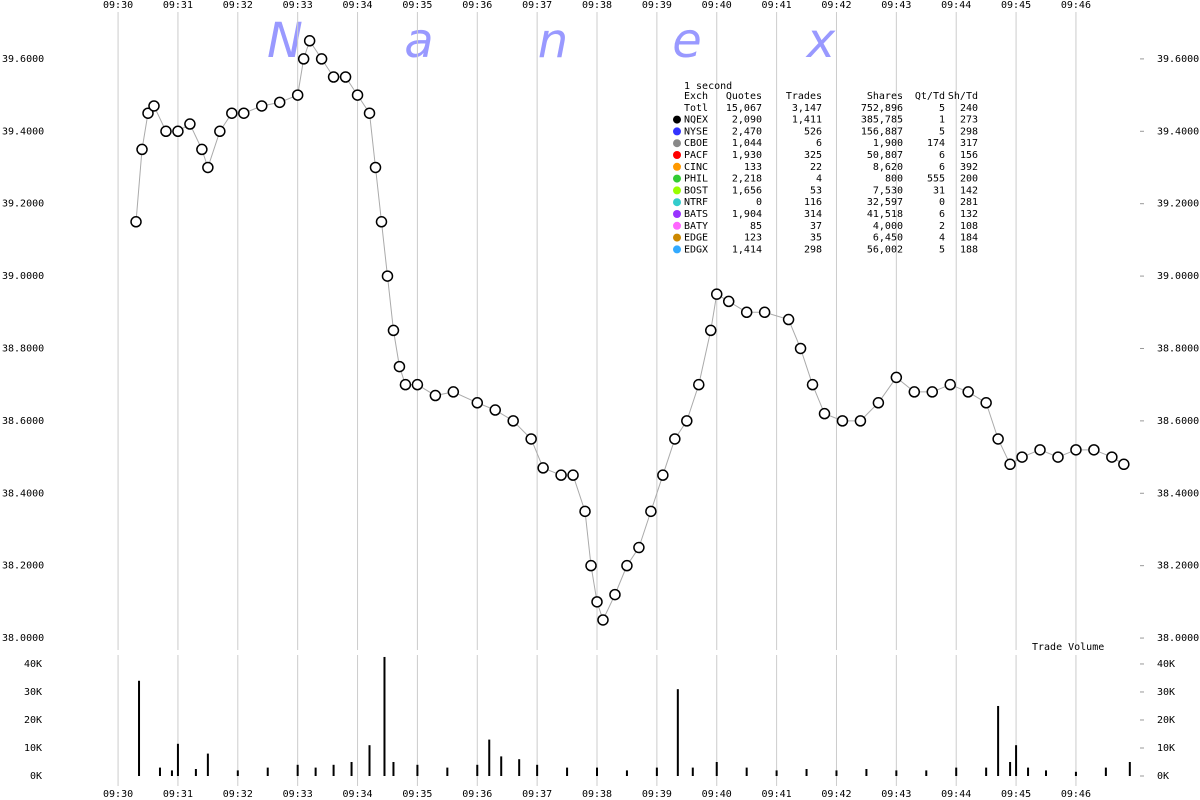  What do you see at coordinates (747, 120) in the screenshot?
I see `table-cell: 2,090` at bounding box center [747, 120].